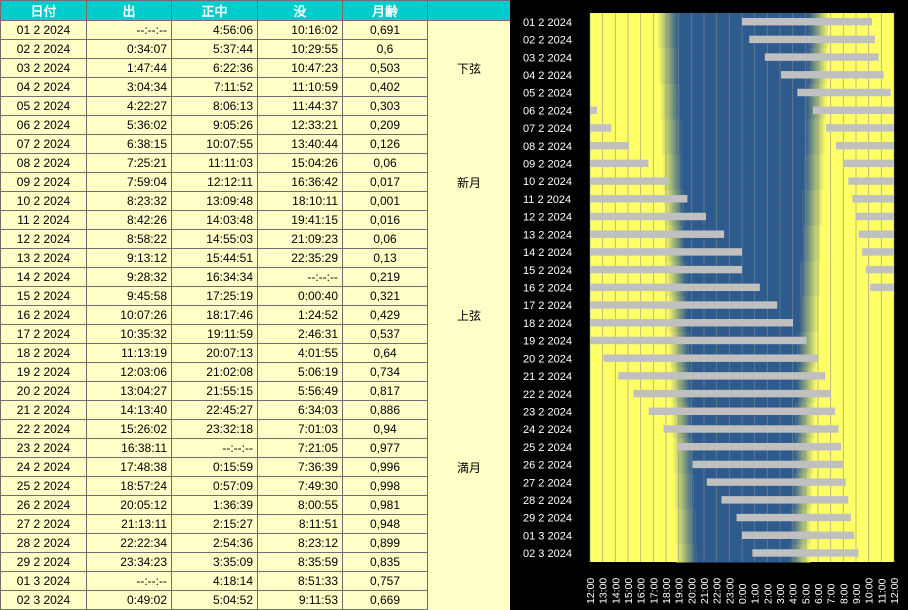 The width and height of the screenshot is (908, 610). What do you see at coordinates (43, 448) in the screenshot?
I see `cell-date: 23 2 2024` at bounding box center [43, 448].